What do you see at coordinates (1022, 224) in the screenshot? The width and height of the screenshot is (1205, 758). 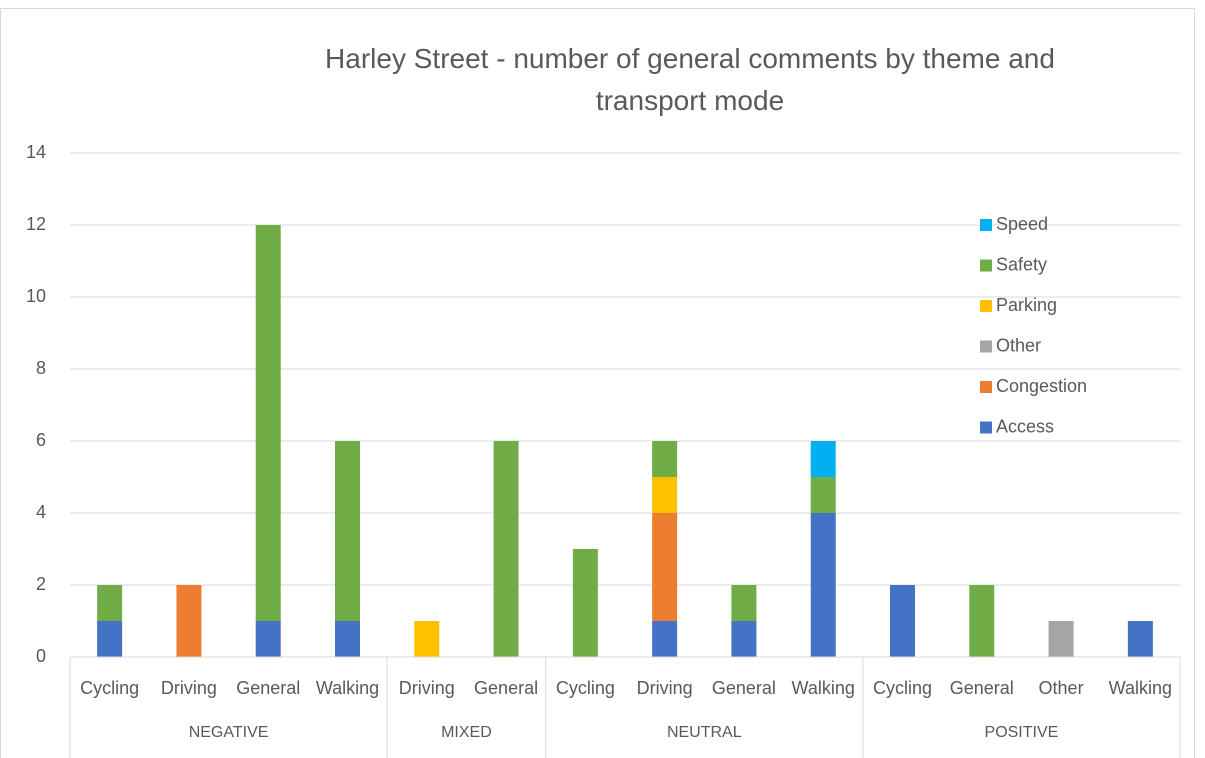 I see `legend-label: Speed` at bounding box center [1022, 224].